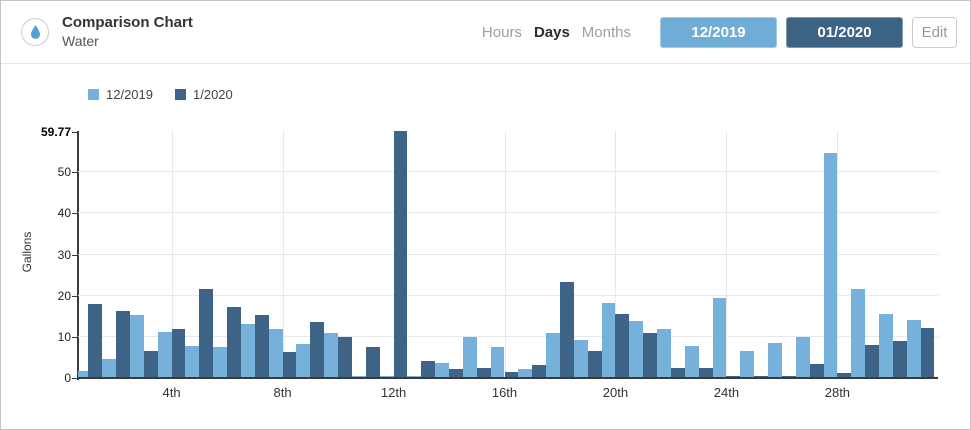 The image size is (971, 430). Describe the element at coordinates (816, 370) in the screenshot. I see `bar-1/2020-day27` at that location.